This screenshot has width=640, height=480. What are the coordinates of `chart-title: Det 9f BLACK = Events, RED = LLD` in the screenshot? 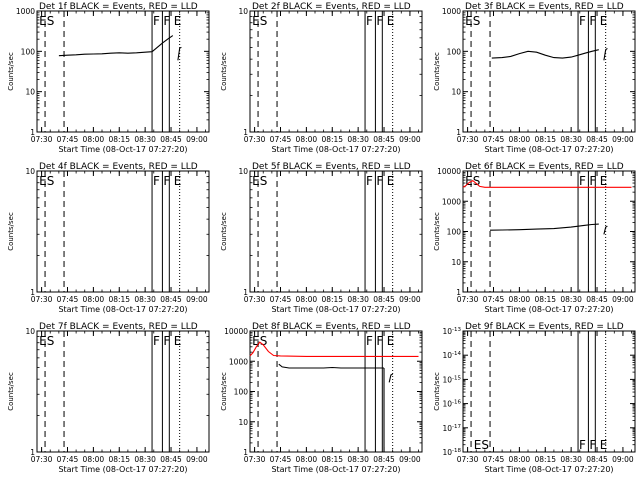 It's located at (544, 327).